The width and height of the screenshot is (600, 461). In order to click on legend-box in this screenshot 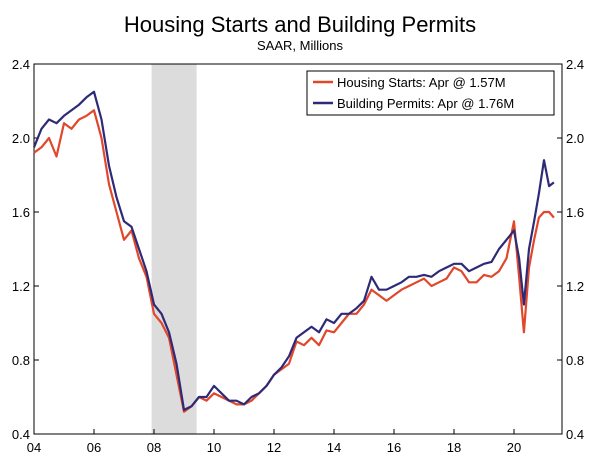, I will do `click(430, 93)`.